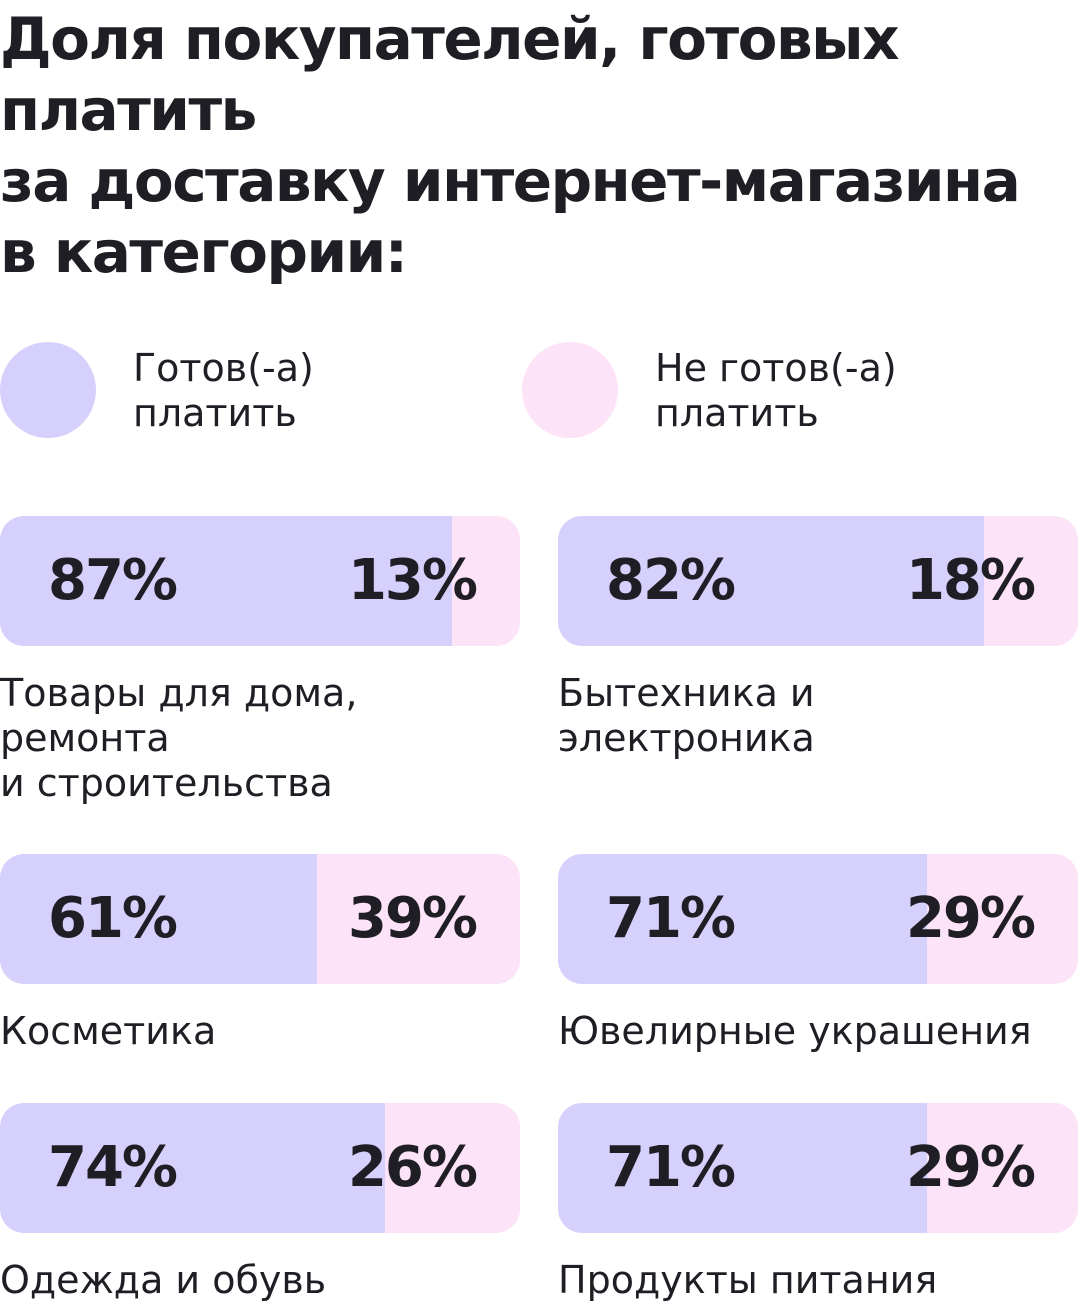  Describe the element at coordinates (510, 181) in the screenshot. I see `title-line: за доставку интернет-магазина` at that location.